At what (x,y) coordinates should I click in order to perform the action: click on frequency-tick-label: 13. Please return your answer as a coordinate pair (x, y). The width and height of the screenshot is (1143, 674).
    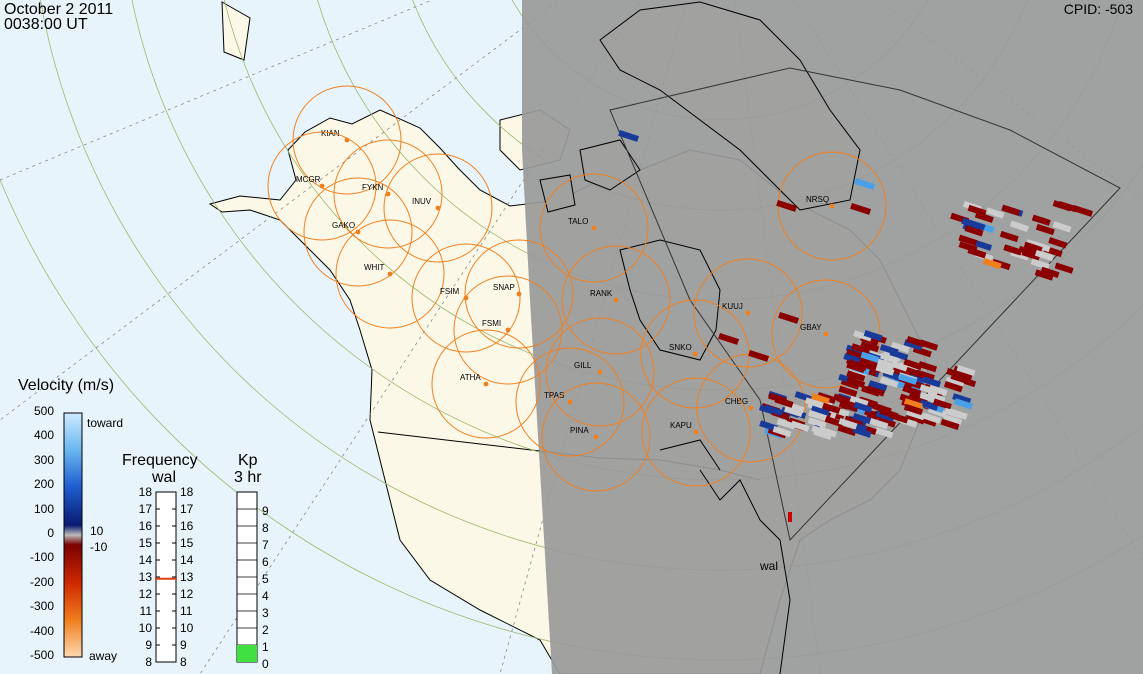
    Looking at the image, I should click on (145, 577).